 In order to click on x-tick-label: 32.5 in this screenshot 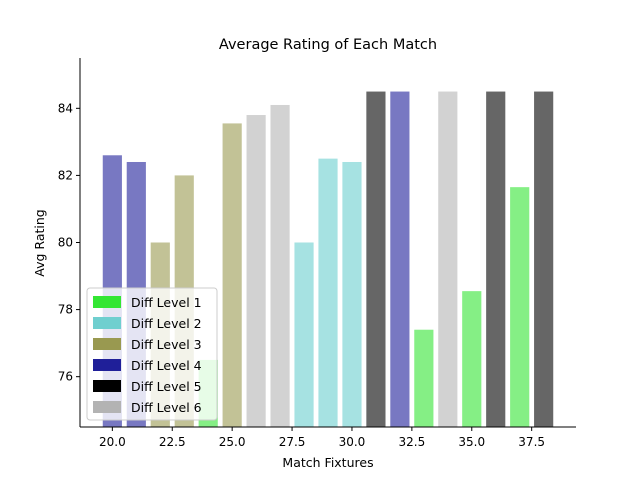, I will do `click(412, 442)`.